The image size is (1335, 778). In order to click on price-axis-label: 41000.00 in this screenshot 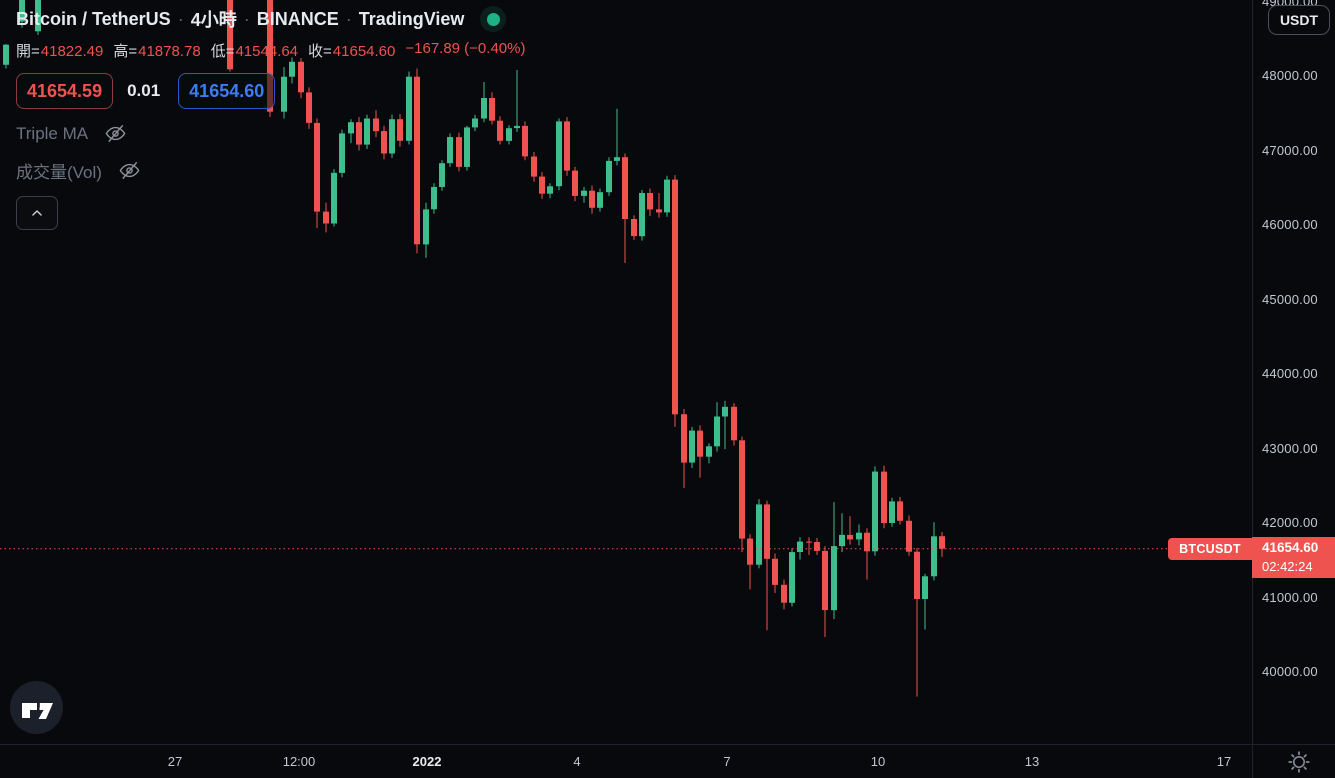, I will do `click(1290, 597)`.